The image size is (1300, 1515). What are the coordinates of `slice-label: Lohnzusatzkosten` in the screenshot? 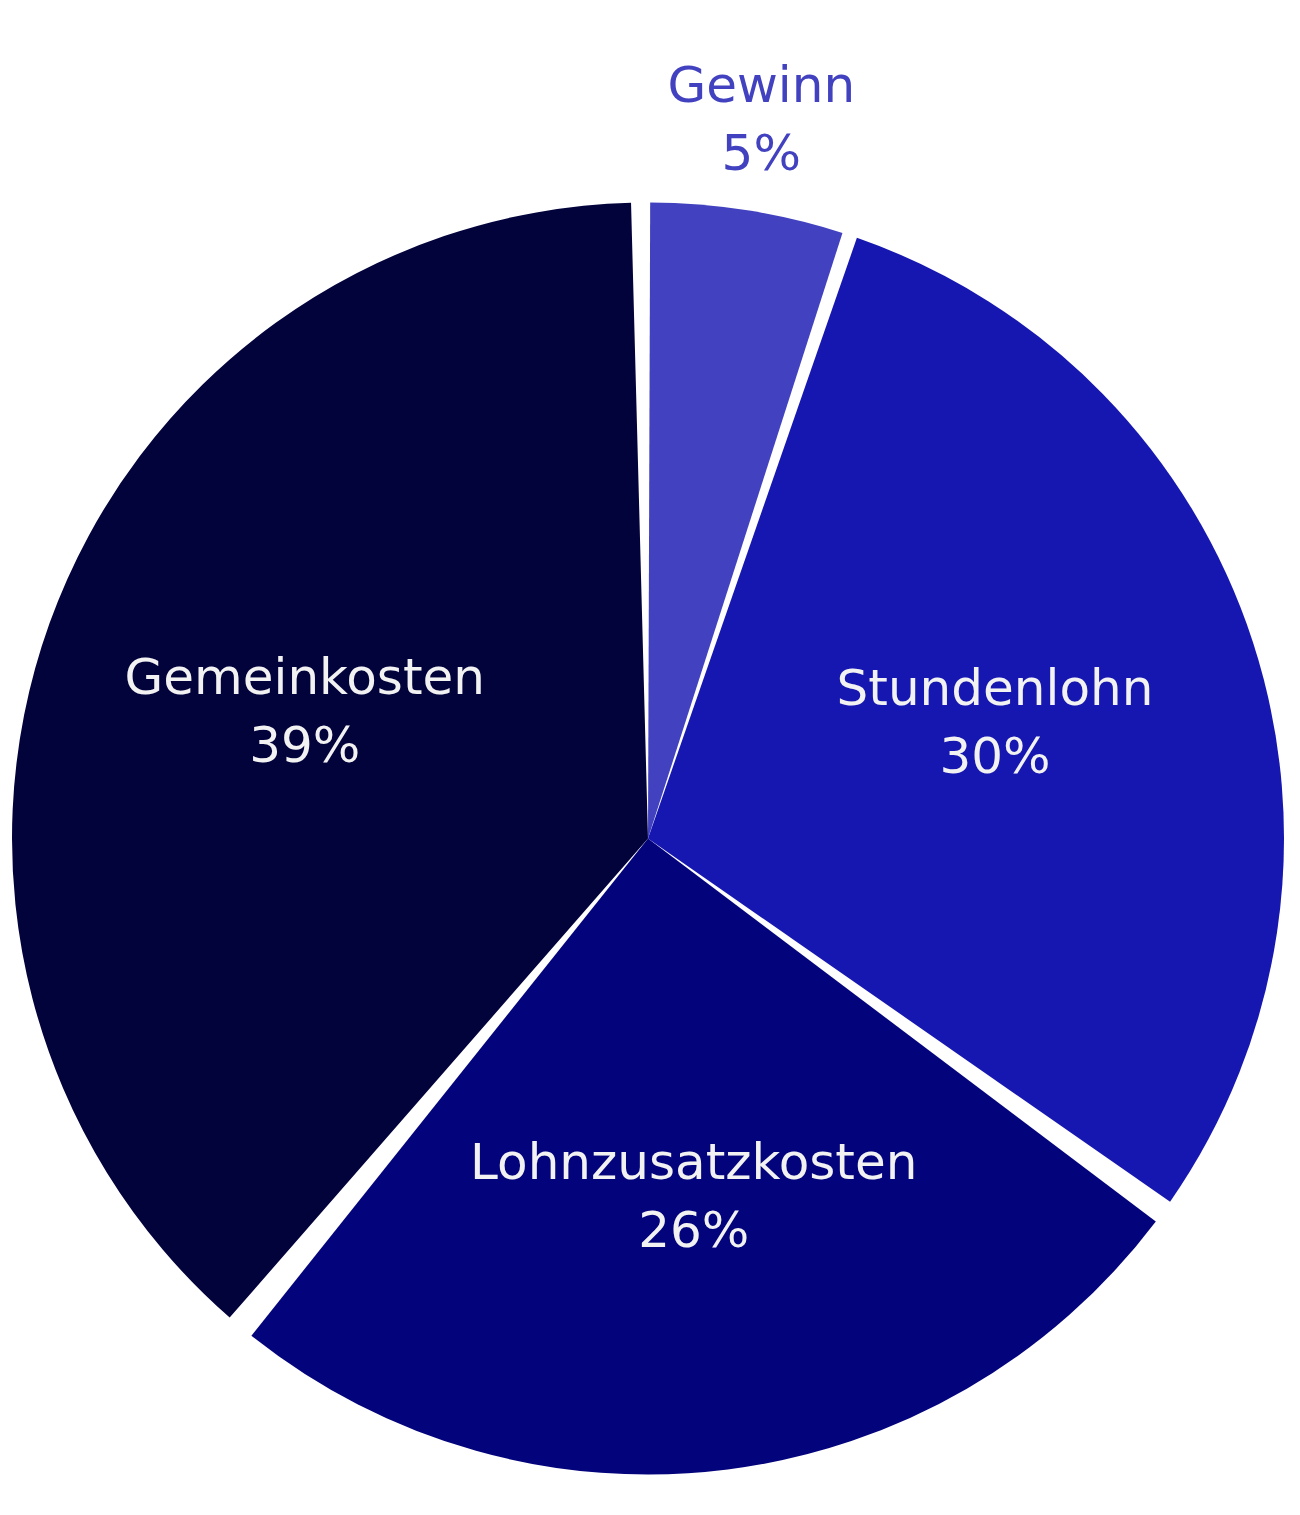 It's located at (694, 1162).